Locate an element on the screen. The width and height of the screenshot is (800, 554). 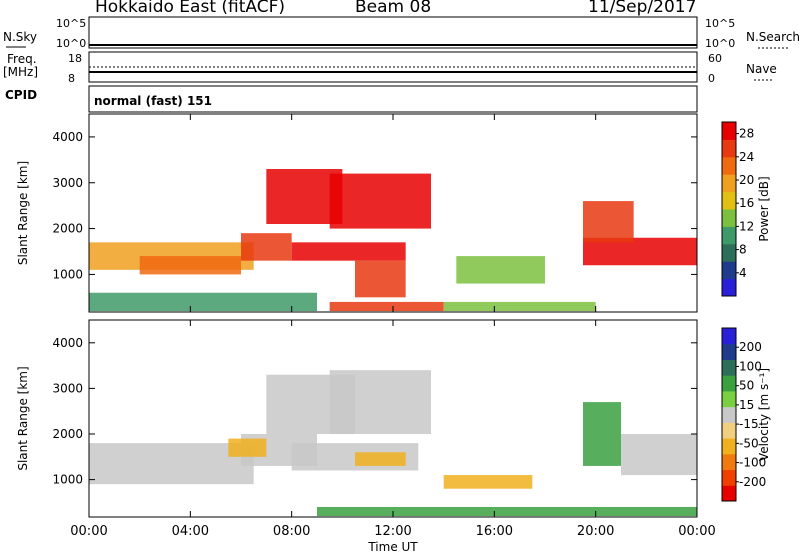
velocity-y-tick-label: 1000 is located at coordinates (67, 480).